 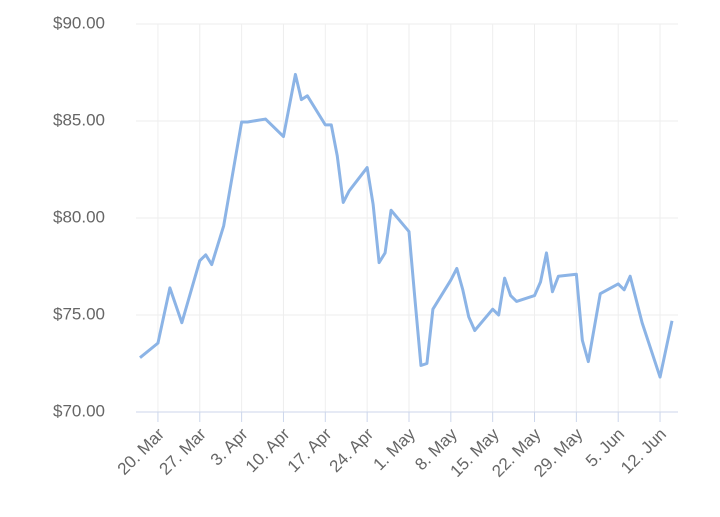 I want to click on y-tick-label: $80.00, so click(x=79, y=216).